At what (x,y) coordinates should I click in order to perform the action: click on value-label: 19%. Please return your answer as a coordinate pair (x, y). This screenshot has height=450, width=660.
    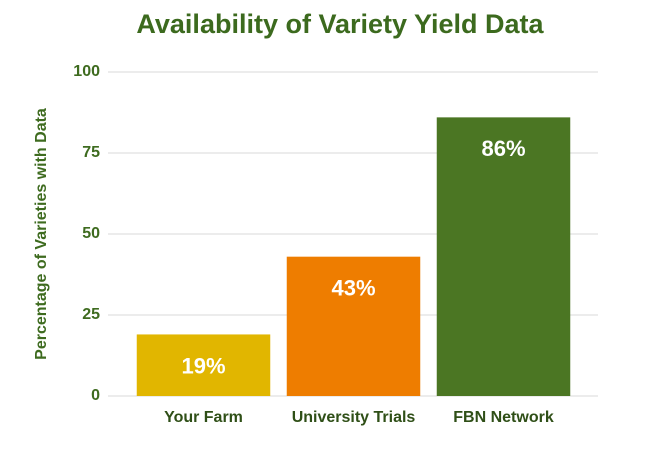
    Looking at the image, I should click on (203, 365).